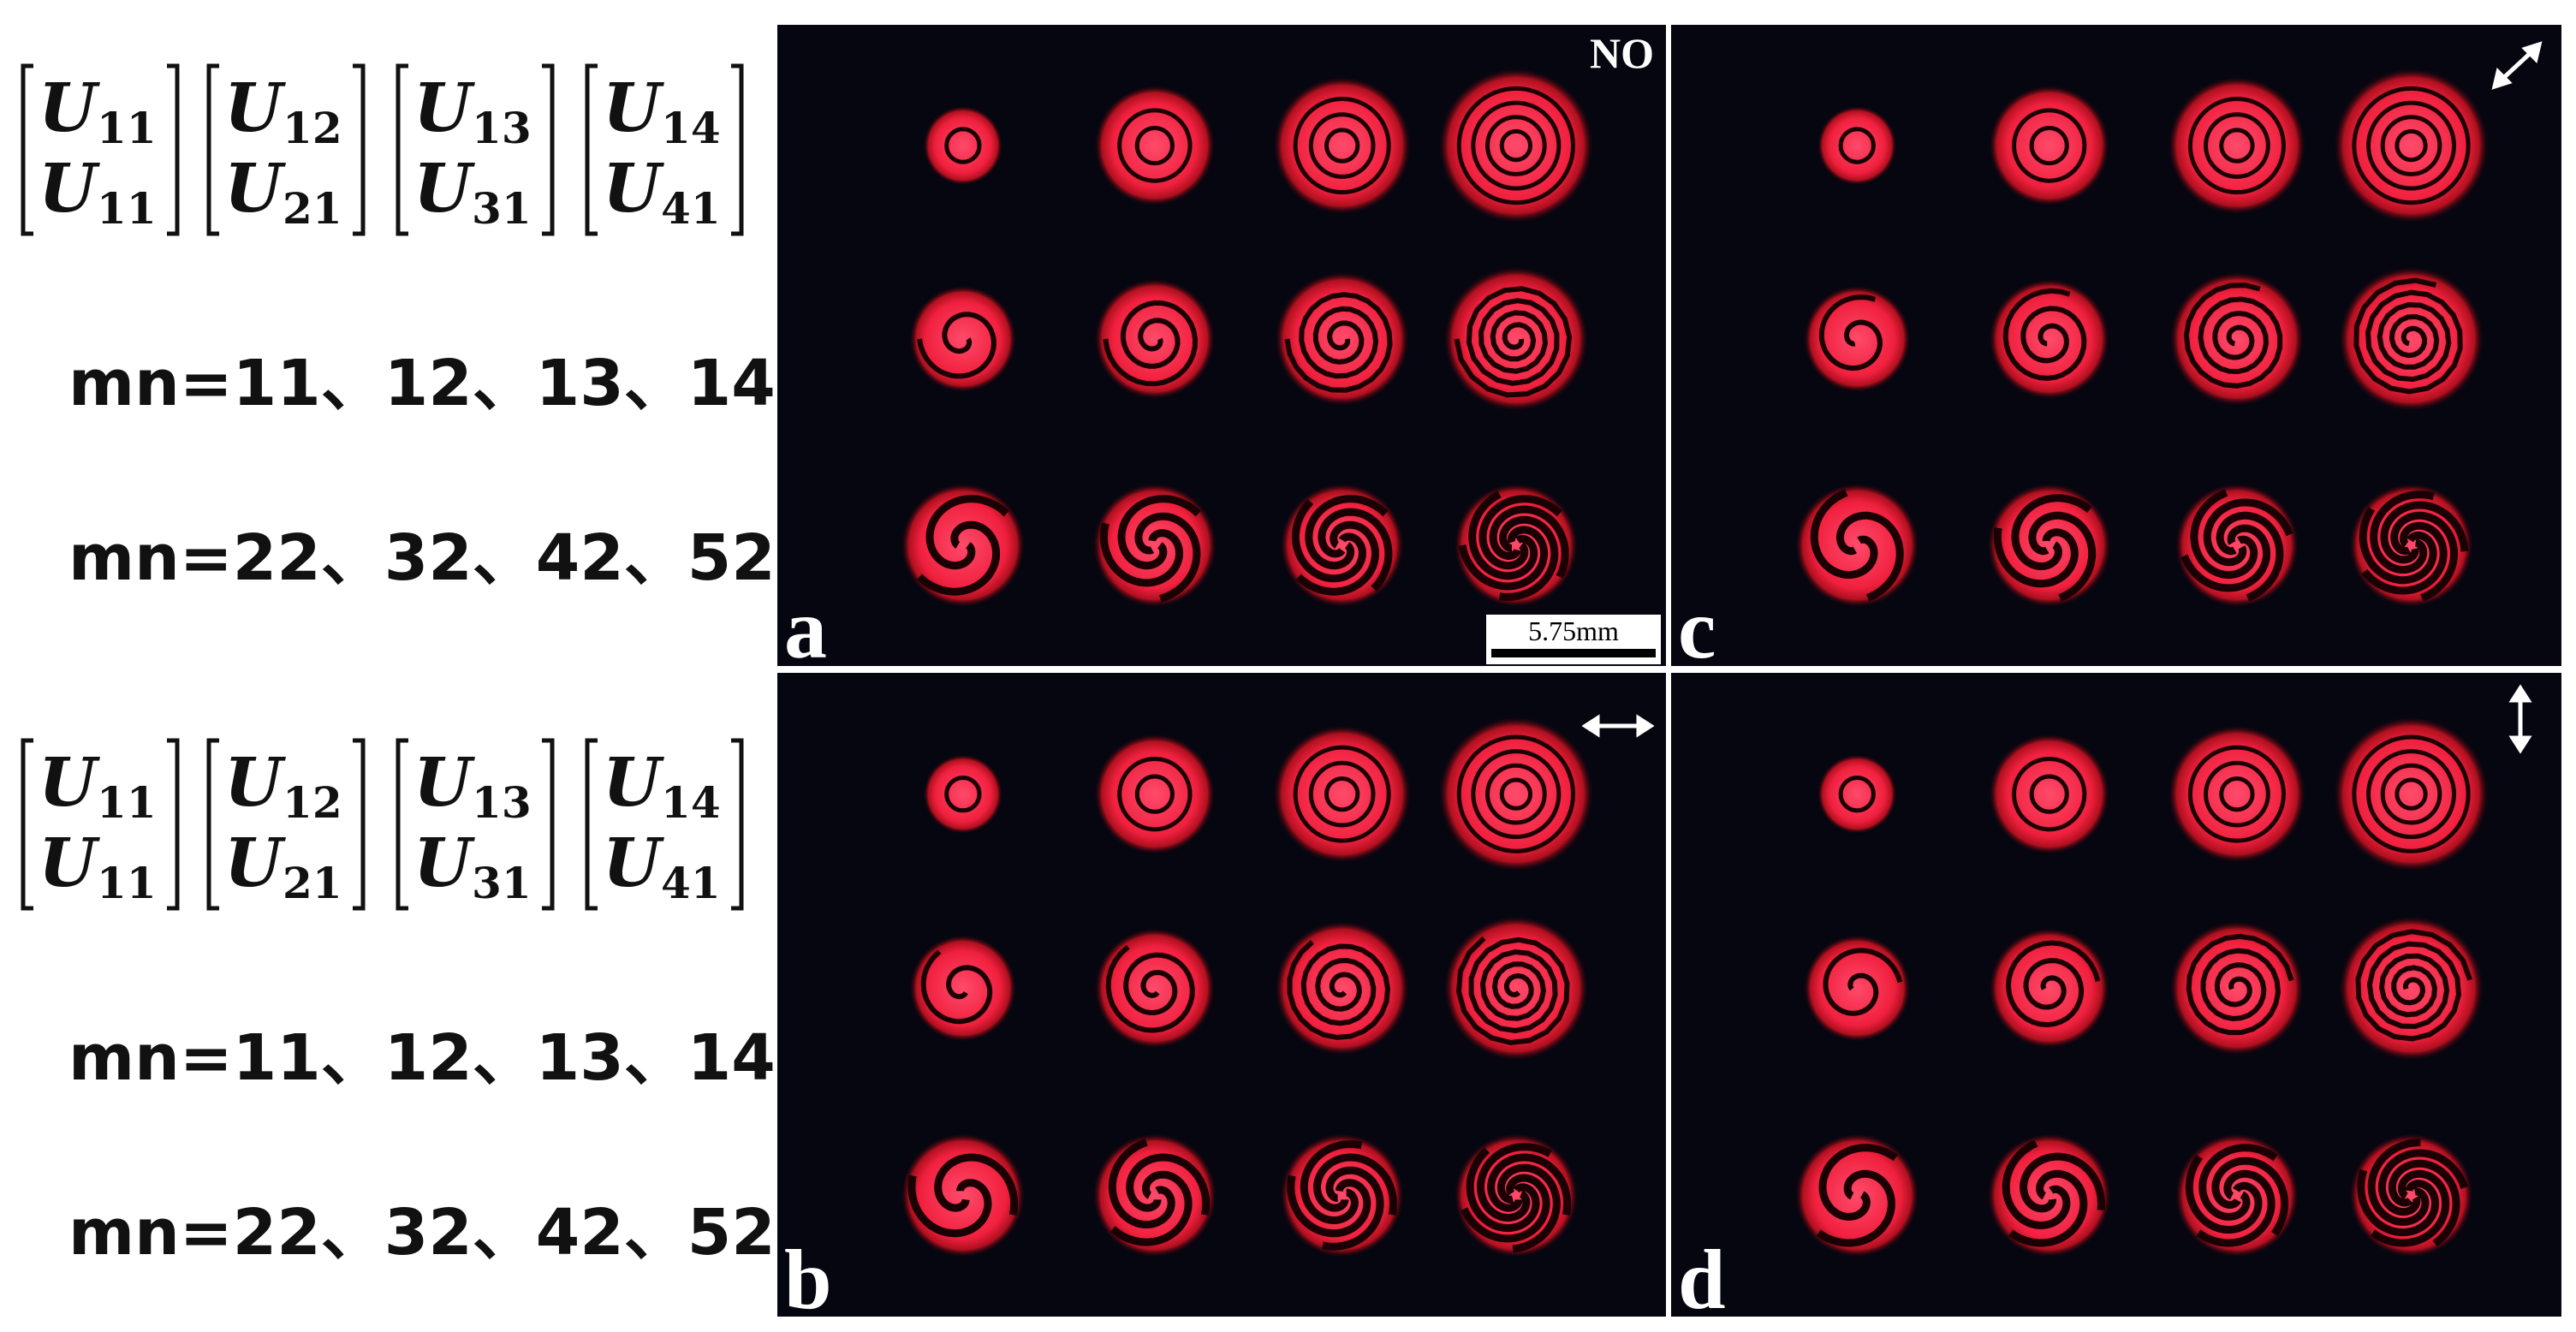  What do you see at coordinates (691, 883) in the screenshot?
I see `subscript: 41` at bounding box center [691, 883].